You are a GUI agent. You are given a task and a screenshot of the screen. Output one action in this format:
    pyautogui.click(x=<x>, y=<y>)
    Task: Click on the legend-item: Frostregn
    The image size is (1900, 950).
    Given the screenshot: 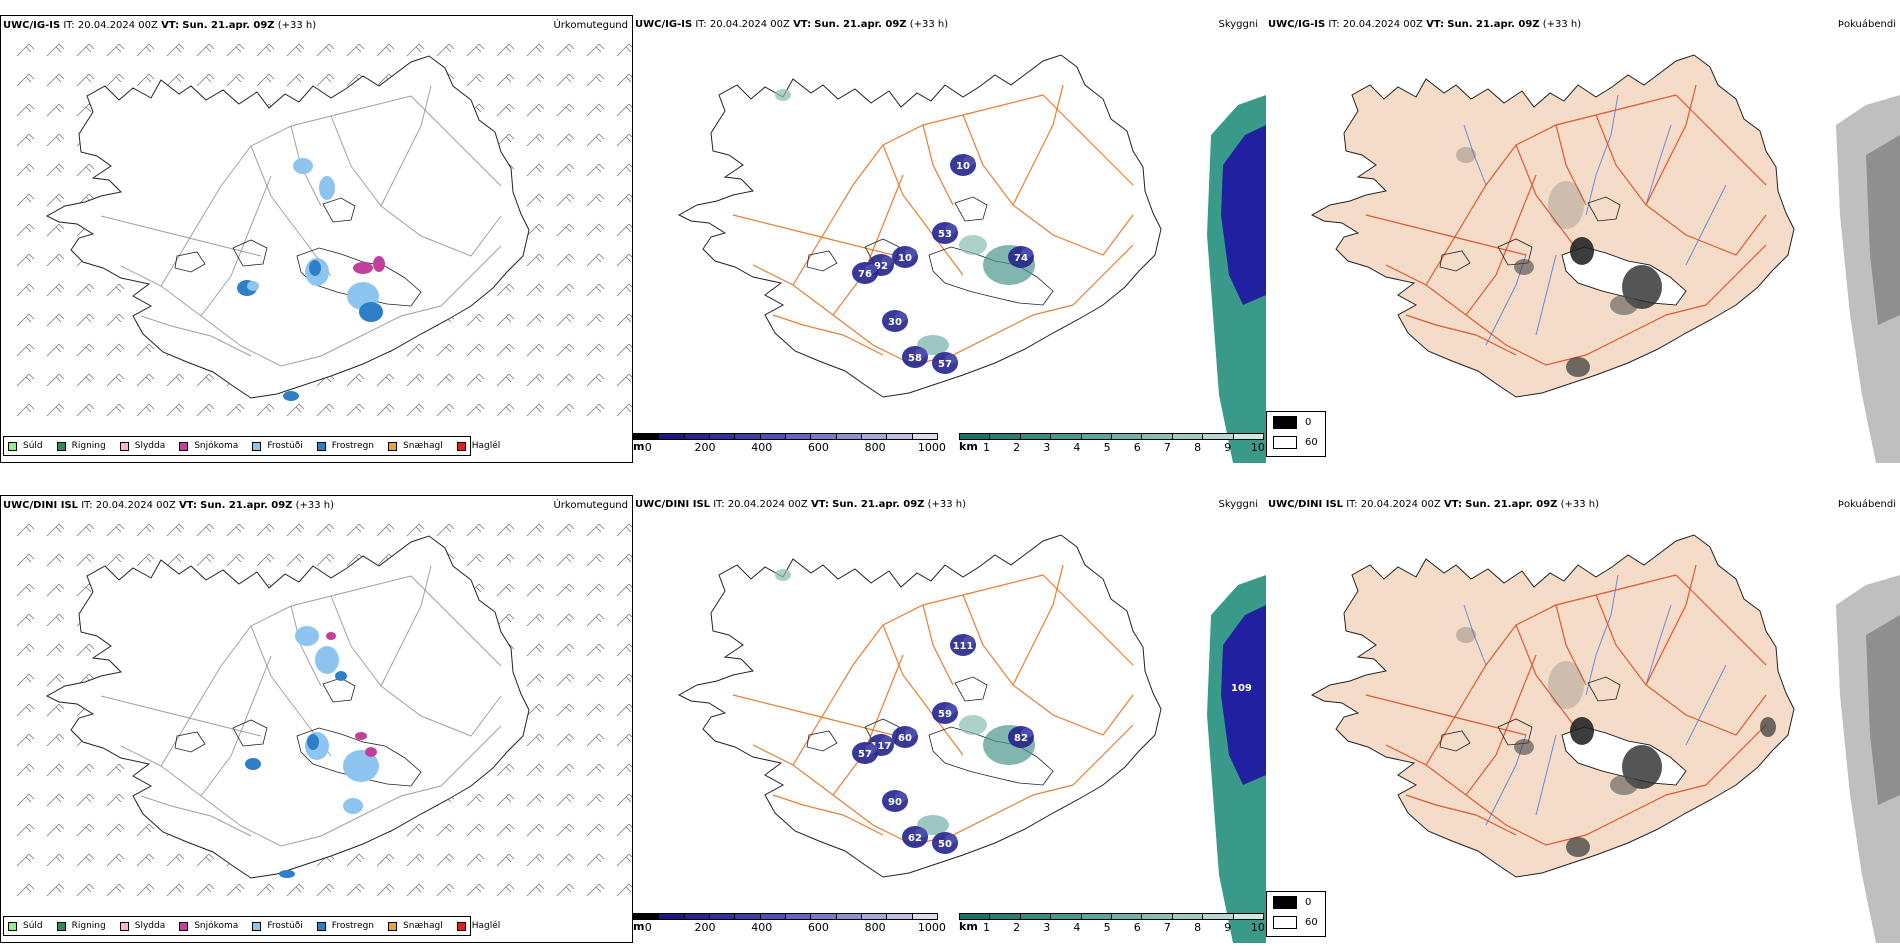 What is the action you would take?
    pyautogui.click(x=345, y=446)
    